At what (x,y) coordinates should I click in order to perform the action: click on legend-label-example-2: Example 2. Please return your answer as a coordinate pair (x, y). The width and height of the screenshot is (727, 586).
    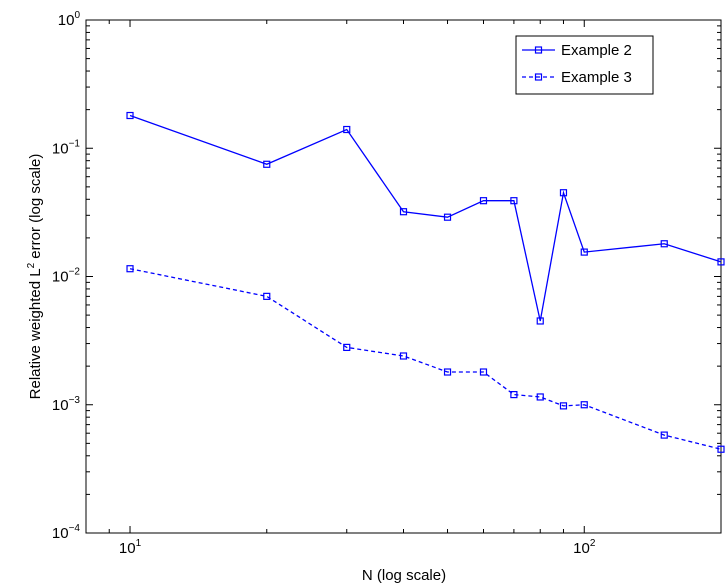
    Looking at the image, I should click on (596, 50).